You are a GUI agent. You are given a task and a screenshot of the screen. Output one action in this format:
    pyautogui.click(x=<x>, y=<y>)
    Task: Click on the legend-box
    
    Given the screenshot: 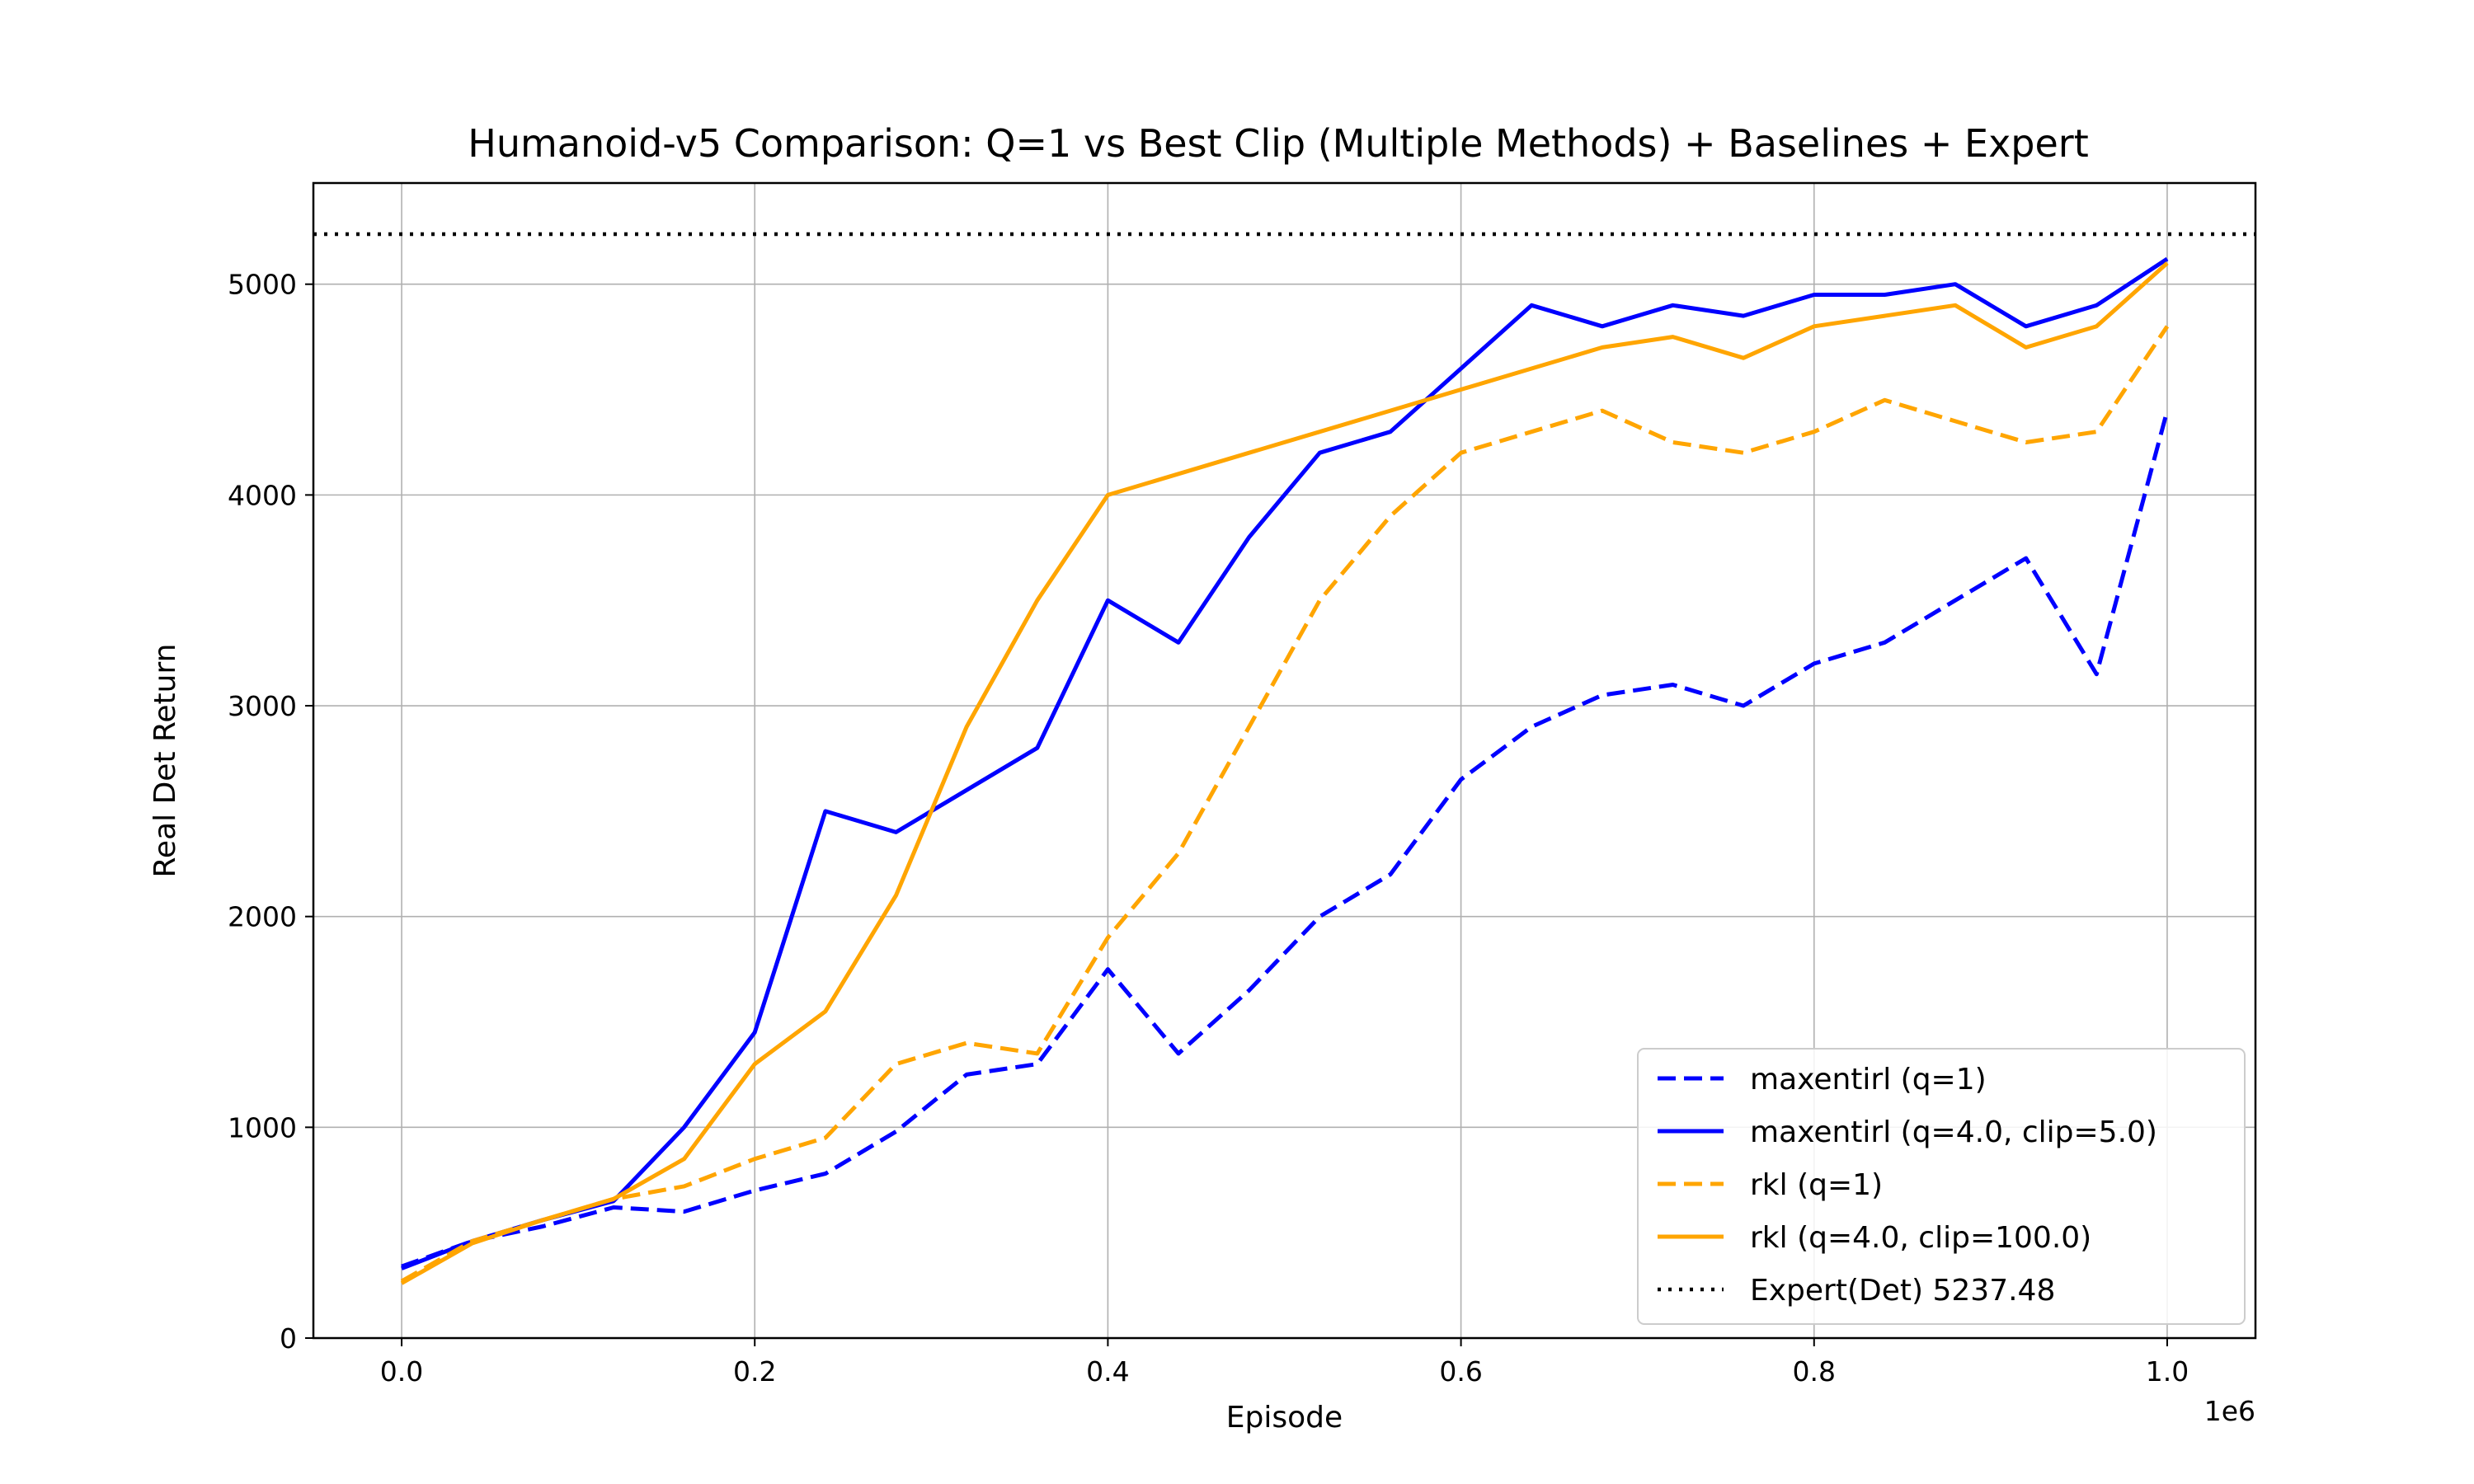 What is the action you would take?
    pyautogui.click(x=1941, y=1186)
    